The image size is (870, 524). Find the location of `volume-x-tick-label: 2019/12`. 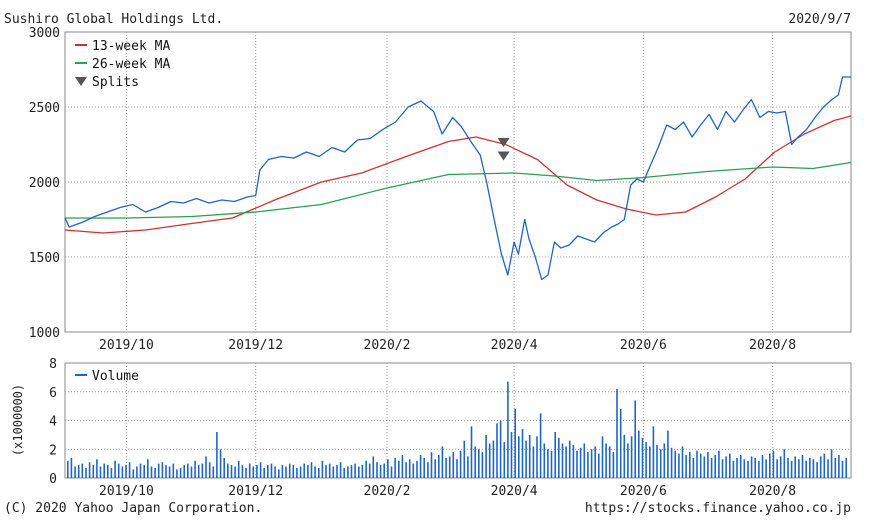

volume-x-tick-label: 2019/12 is located at coordinates (255, 491).